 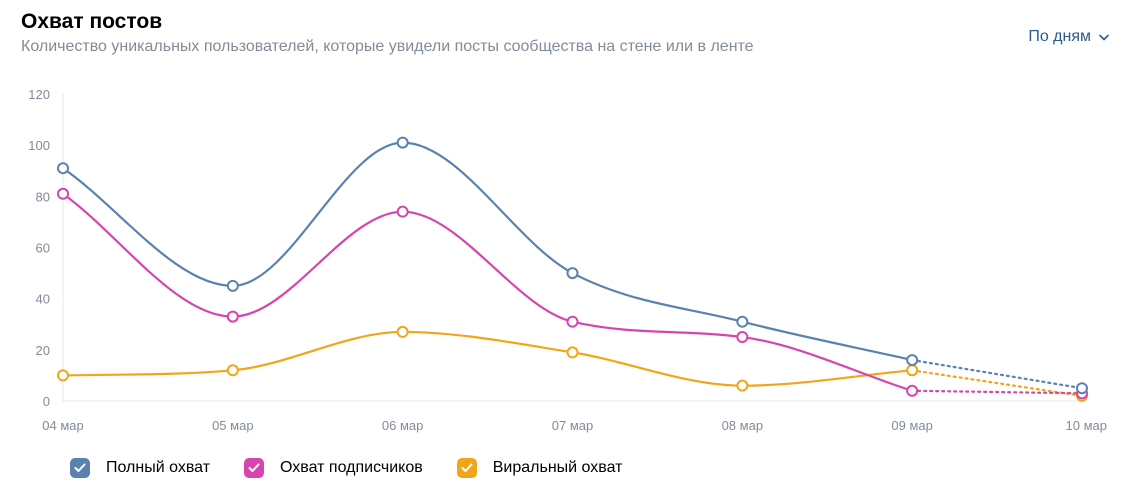 I want to click on legend-item-full-reach: Полный охват, so click(x=140, y=468).